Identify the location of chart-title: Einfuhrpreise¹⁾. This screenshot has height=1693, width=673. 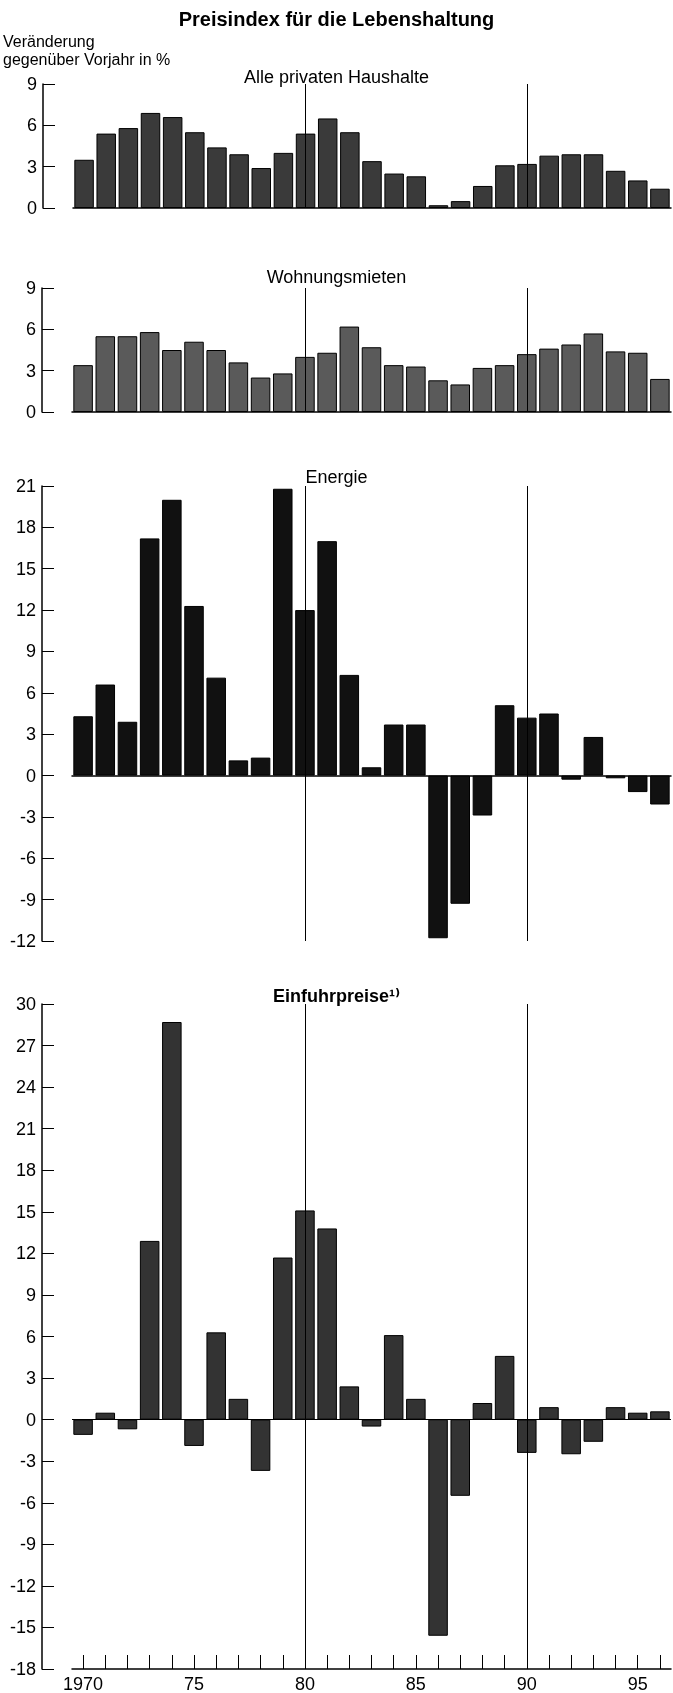
(336, 996).